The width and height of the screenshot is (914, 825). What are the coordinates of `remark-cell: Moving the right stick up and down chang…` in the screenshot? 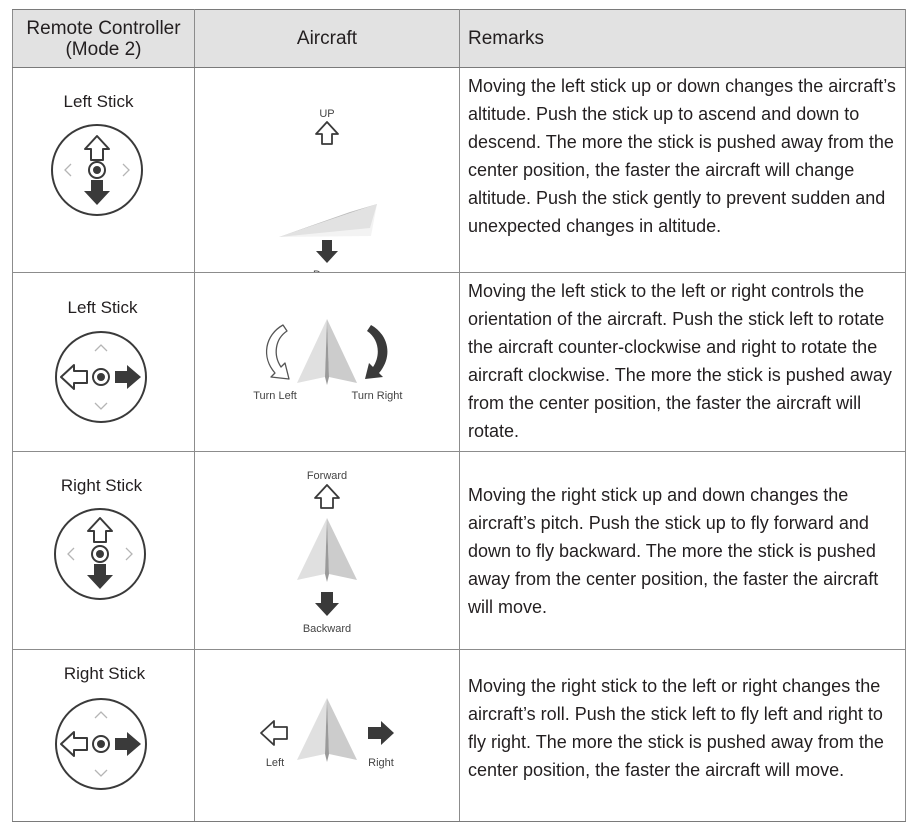 It's located at (682, 550).